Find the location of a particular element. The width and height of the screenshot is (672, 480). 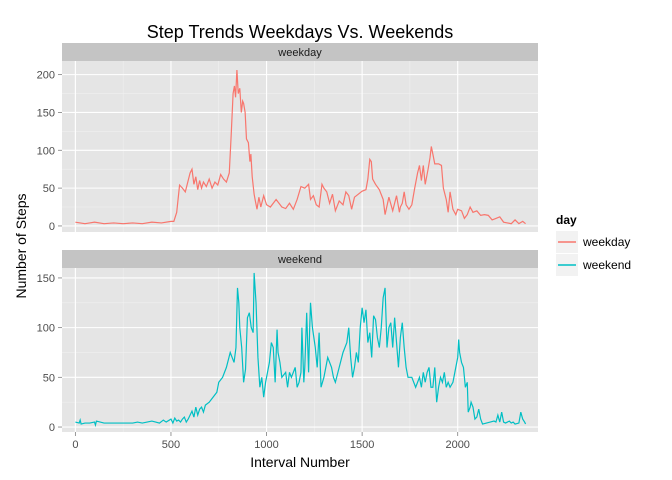

strip-weekend is located at coordinates (300, 259).